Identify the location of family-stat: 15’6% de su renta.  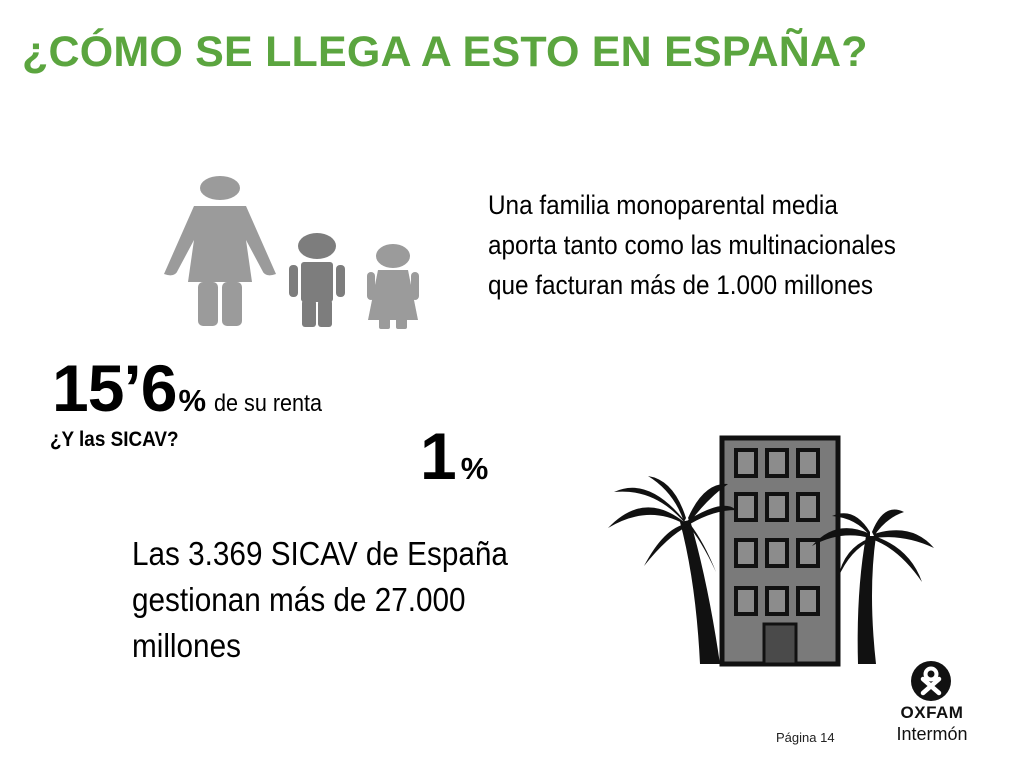
(193, 388).